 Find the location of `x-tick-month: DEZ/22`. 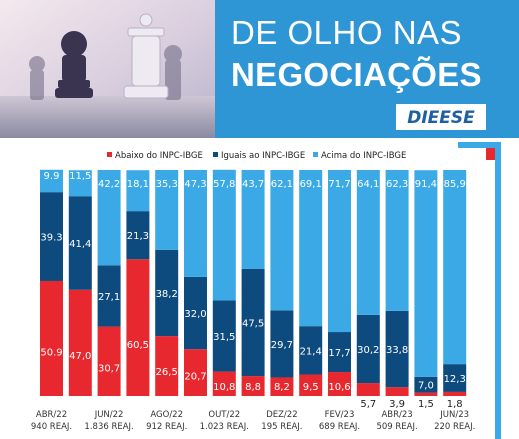

x-tick-month: DEZ/22 is located at coordinates (281, 415).